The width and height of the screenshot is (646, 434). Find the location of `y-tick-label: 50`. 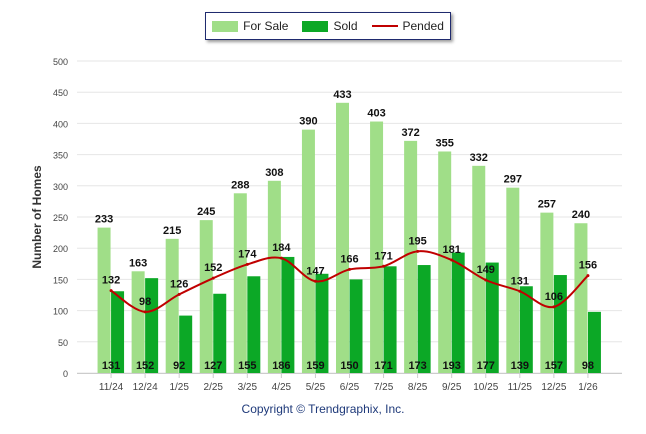

y-tick-label: 50 is located at coordinates (63, 343).